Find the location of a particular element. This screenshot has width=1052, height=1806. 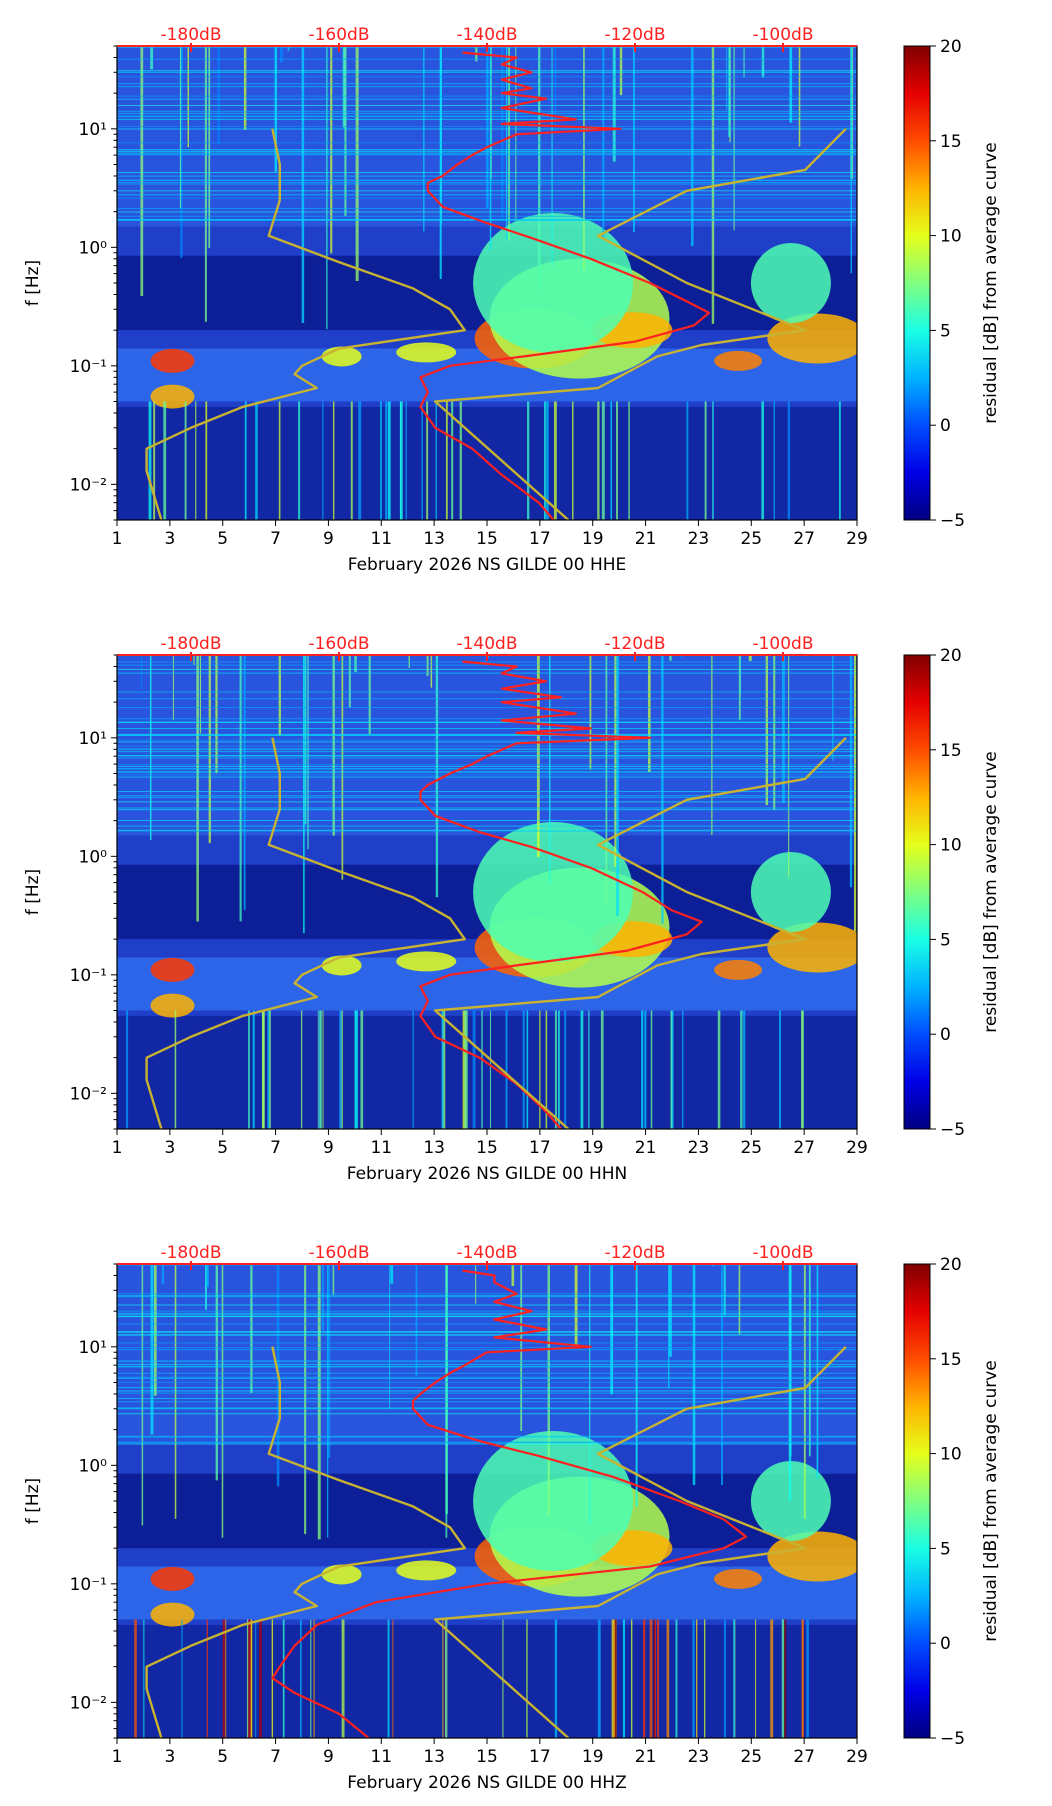

nhnm-curve is located at coordinates (640, 1541).